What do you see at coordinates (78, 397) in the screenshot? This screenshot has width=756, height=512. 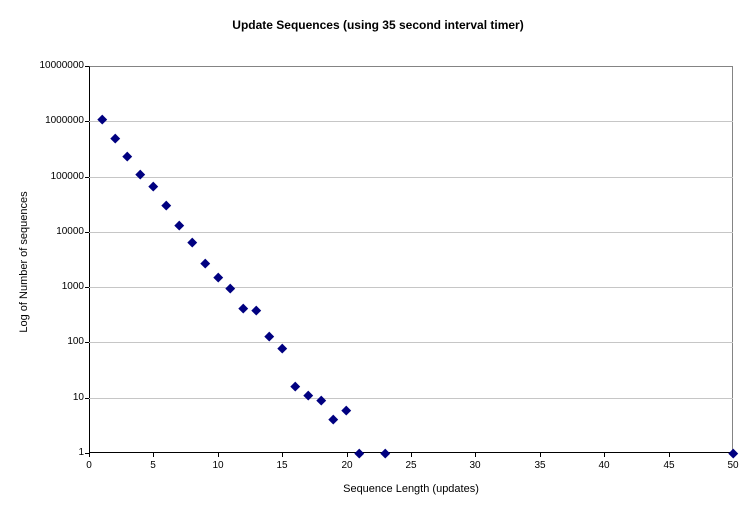 I see `y-tick-label: 10` at bounding box center [78, 397].